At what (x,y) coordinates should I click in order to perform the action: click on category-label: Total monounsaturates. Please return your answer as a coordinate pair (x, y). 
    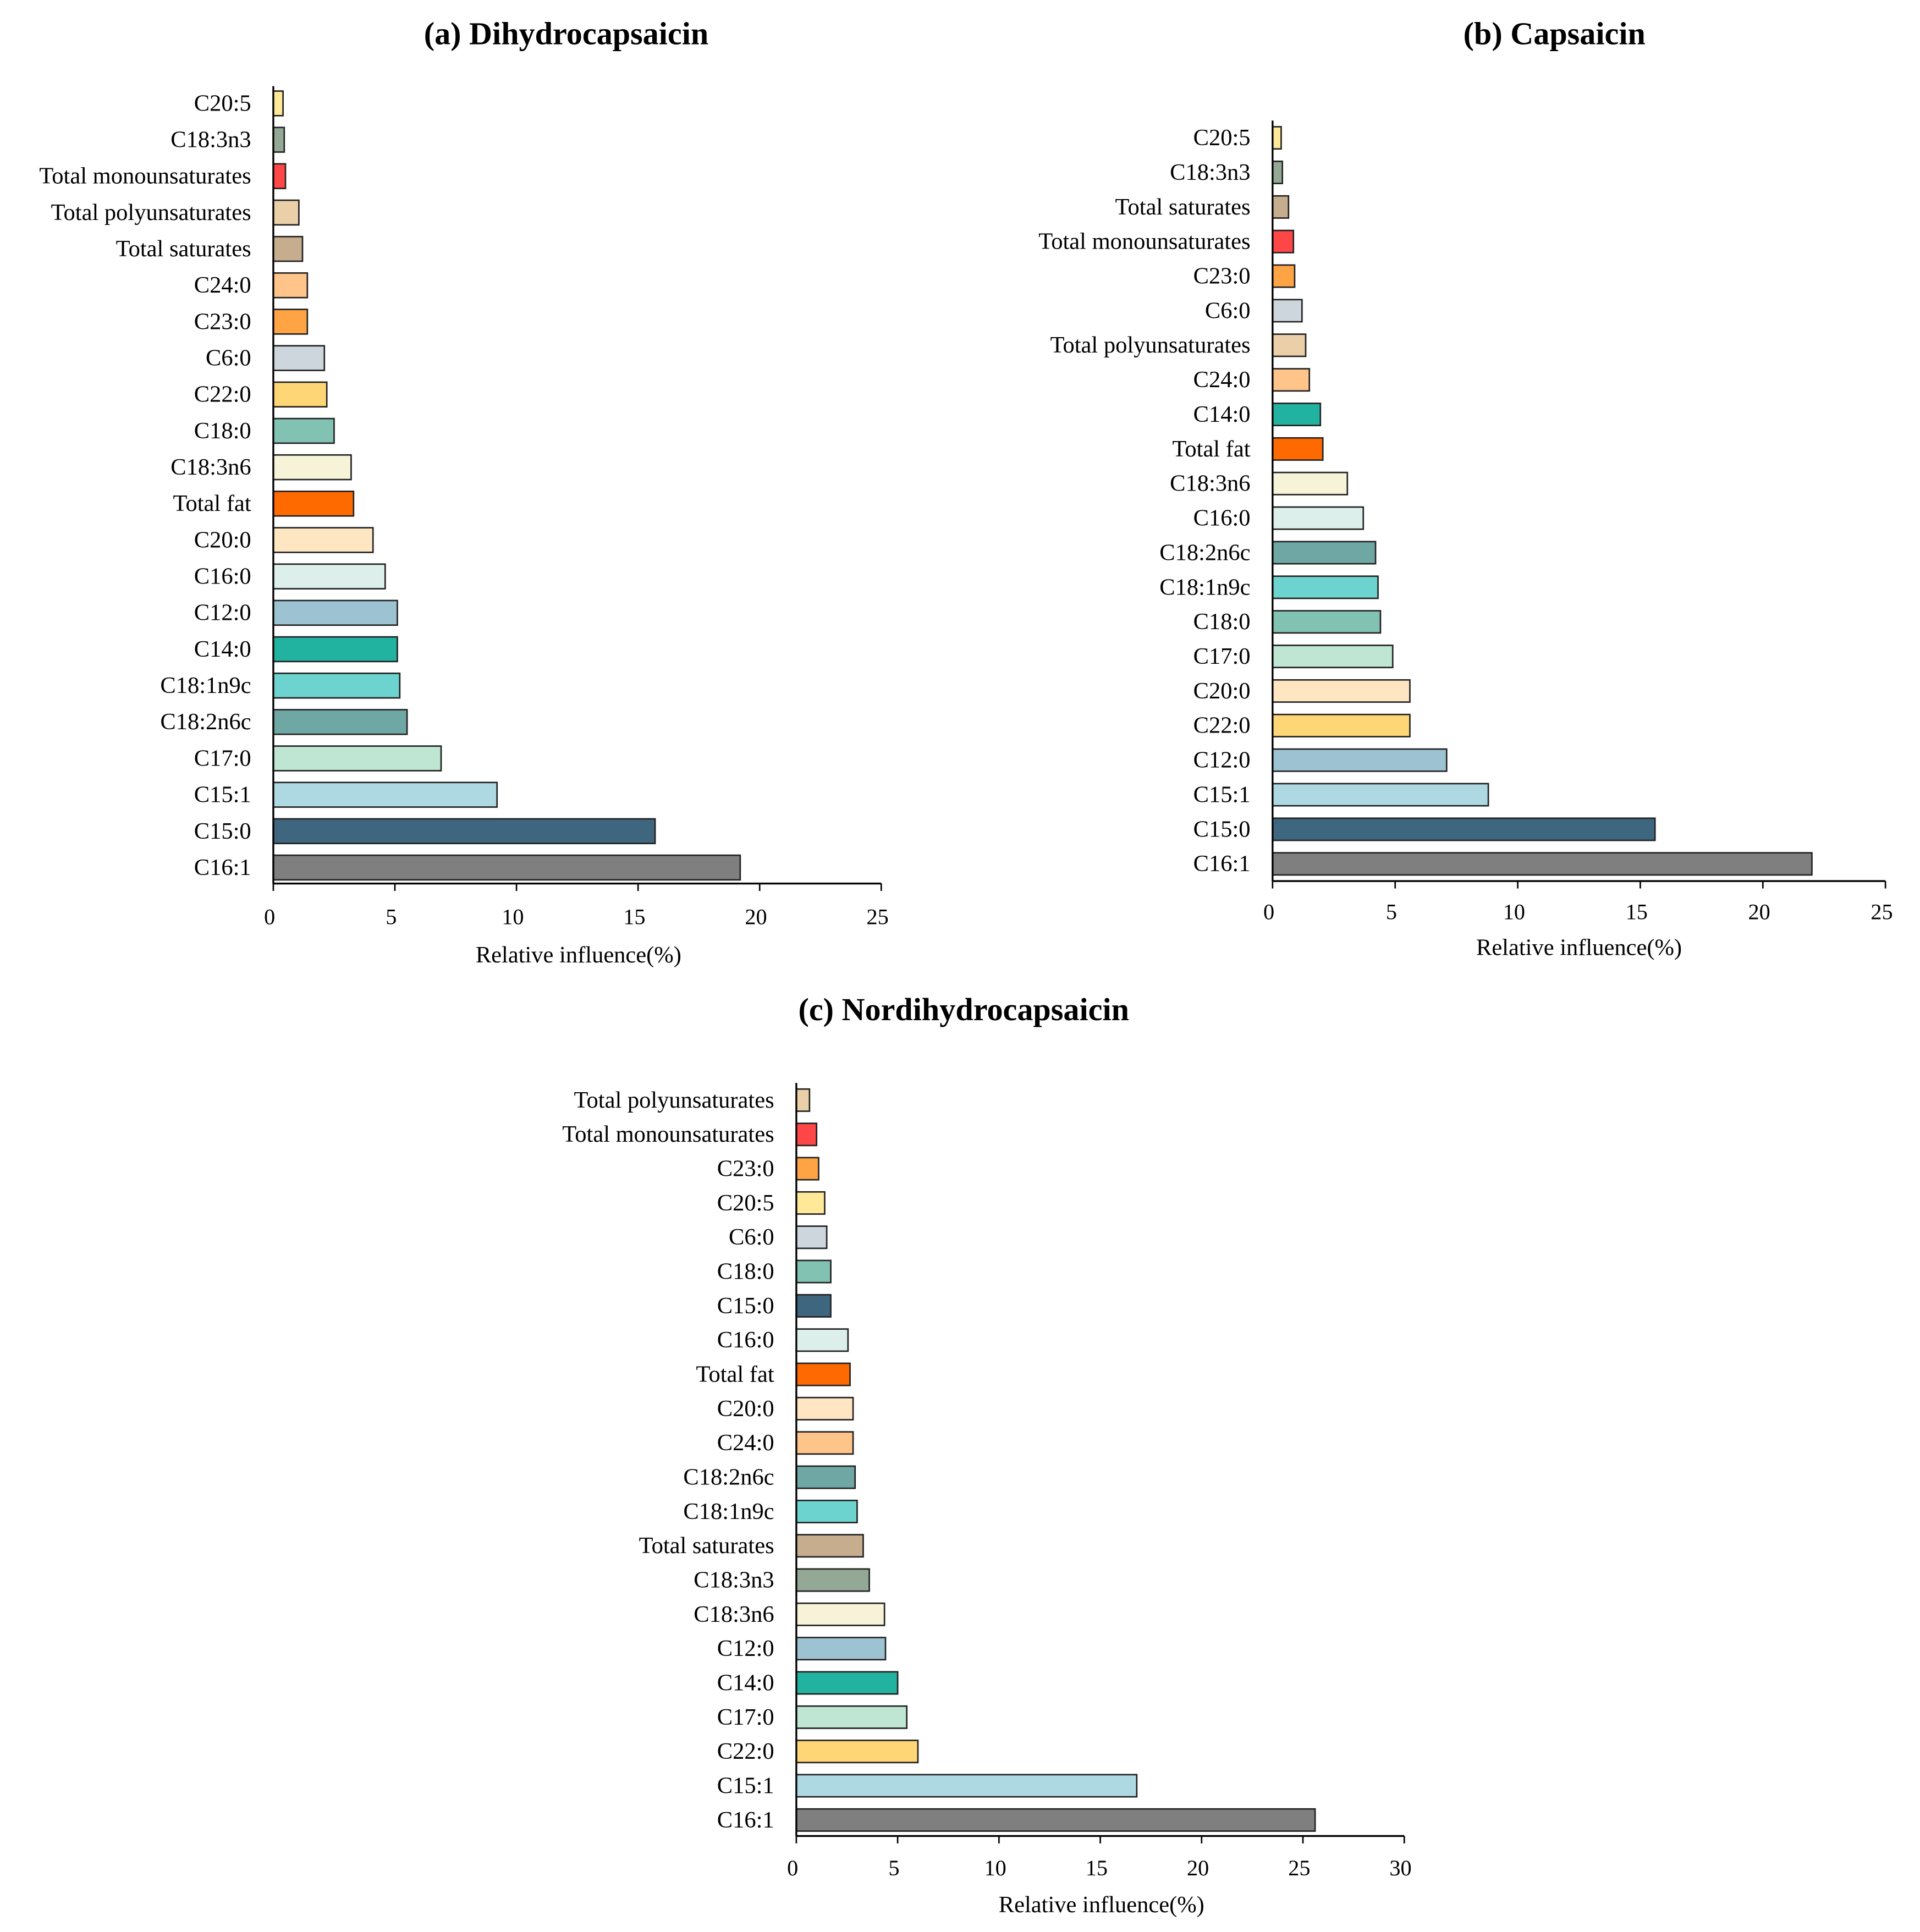
    Looking at the image, I should click on (668, 1134).